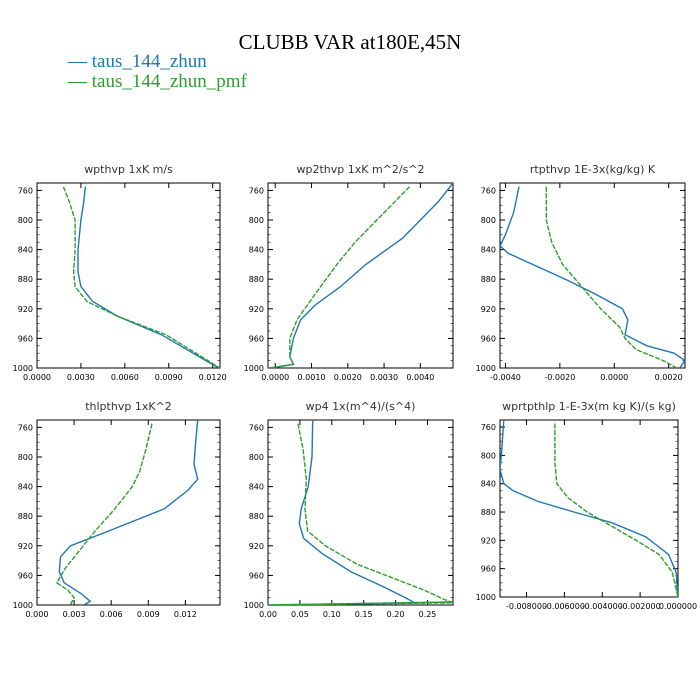 Image resolution: width=700 pixels, height=700 pixels. What do you see at coordinates (213, 377) in the screenshot?
I see `x-tick-label: 0.0120` at bounding box center [213, 377].